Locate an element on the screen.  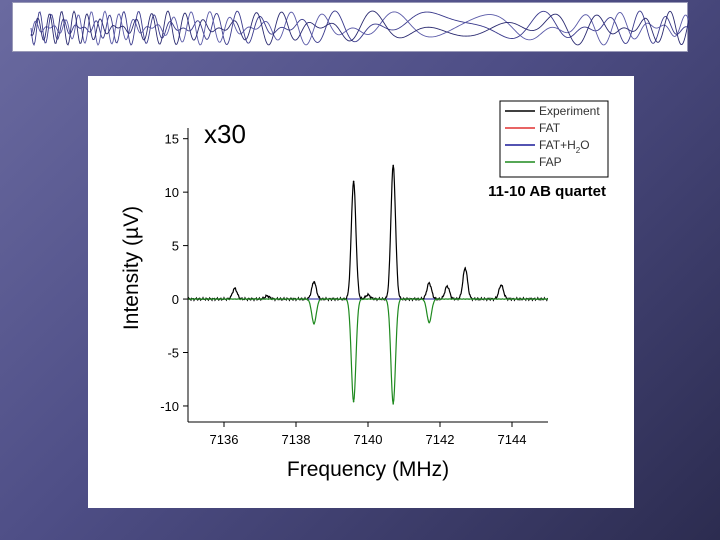
y-tick-label: -5 is located at coordinates (173, 353).